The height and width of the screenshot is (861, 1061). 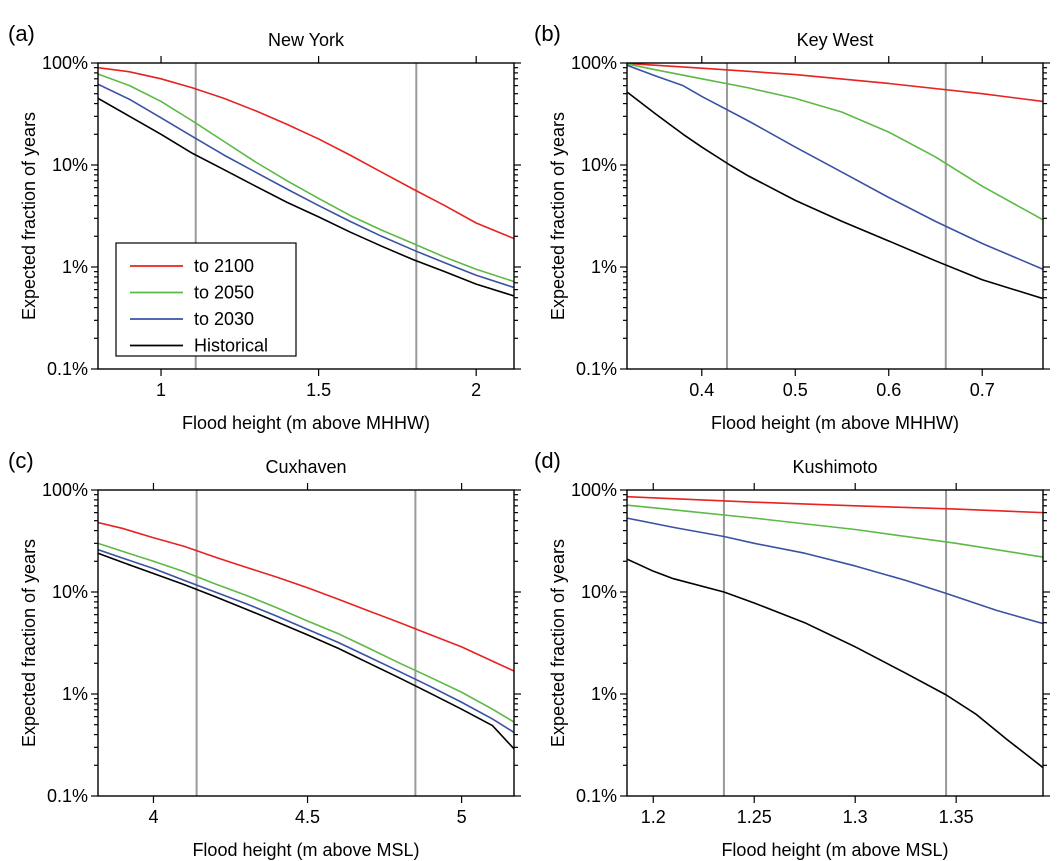 What do you see at coordinates (462, 817) in the screenshot?
I see `x-tick-label: 5` at bounding box center [462, 817].